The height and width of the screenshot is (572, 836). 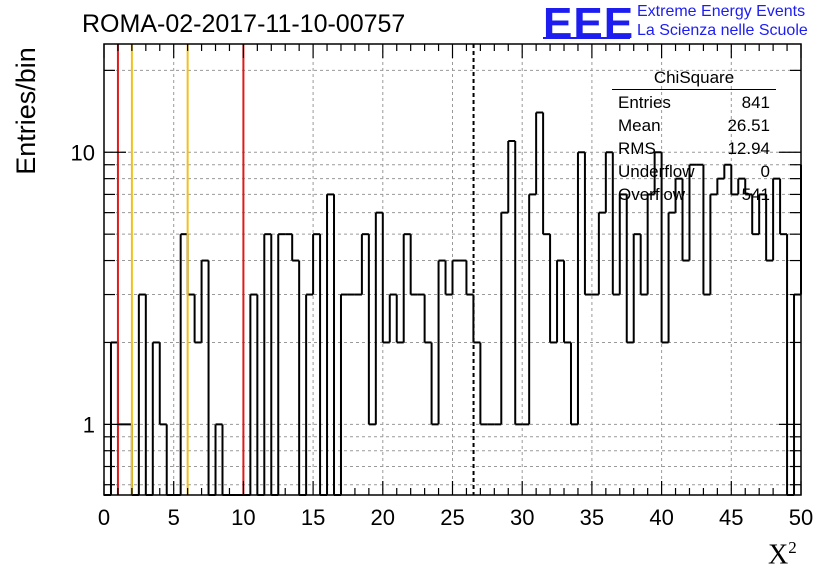 What do you see at coordinates (694, 79) in the screenshot?
I see `stats-title: ChiSquare` at bounding box center [694, 79].